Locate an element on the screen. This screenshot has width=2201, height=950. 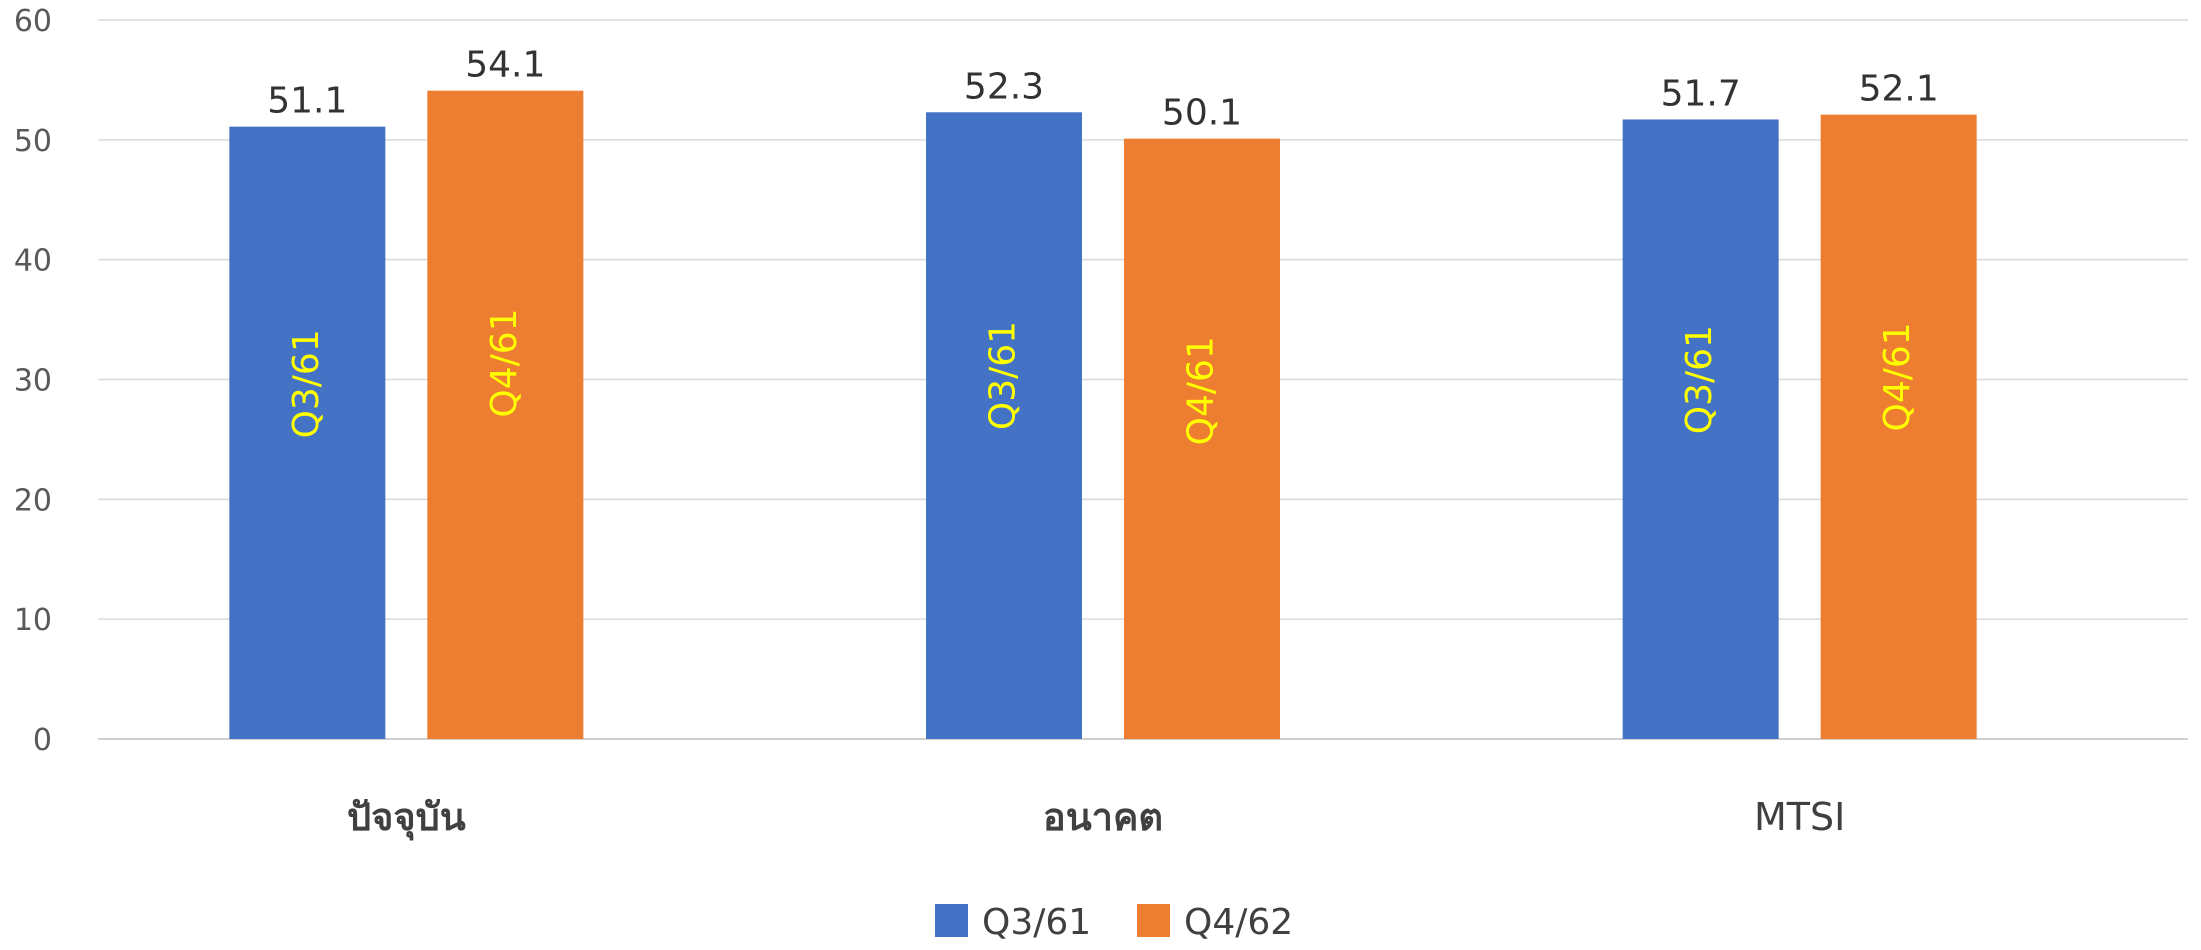
x-category-label: MTSI is located at coordinates (1799, 817).